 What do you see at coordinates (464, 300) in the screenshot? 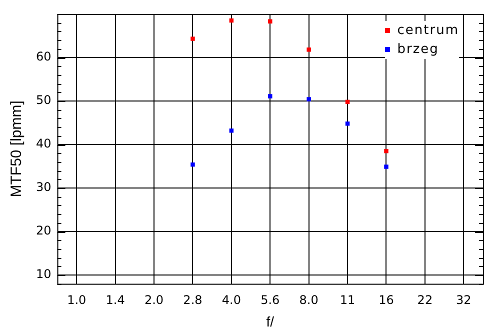
I see `x-tick-label: 32` at bounding box center [464, 300].